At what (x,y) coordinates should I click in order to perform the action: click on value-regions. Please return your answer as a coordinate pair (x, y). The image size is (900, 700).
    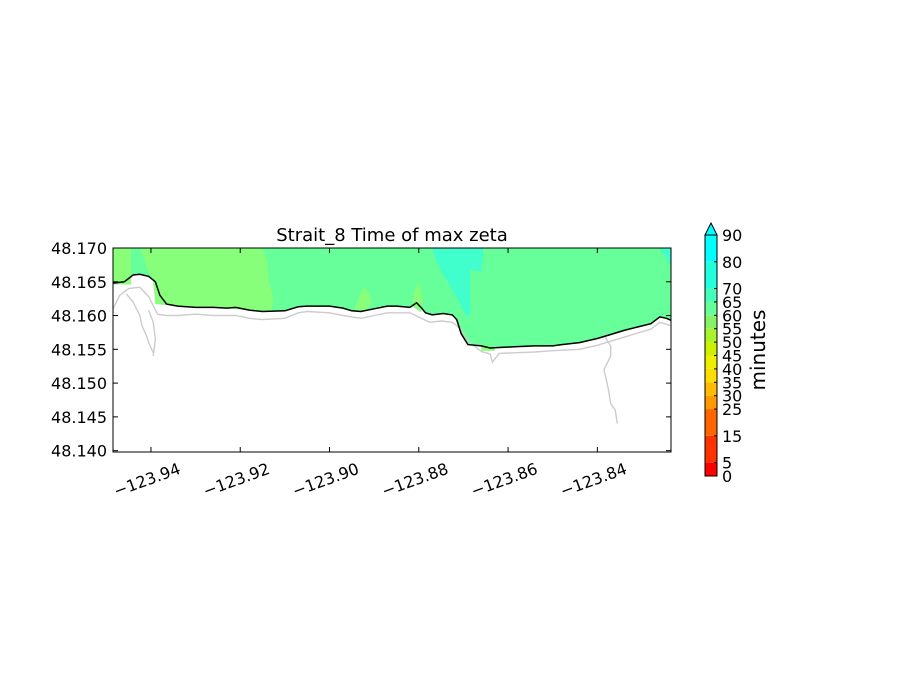
    Looking at the image, I should click on (392, 299).